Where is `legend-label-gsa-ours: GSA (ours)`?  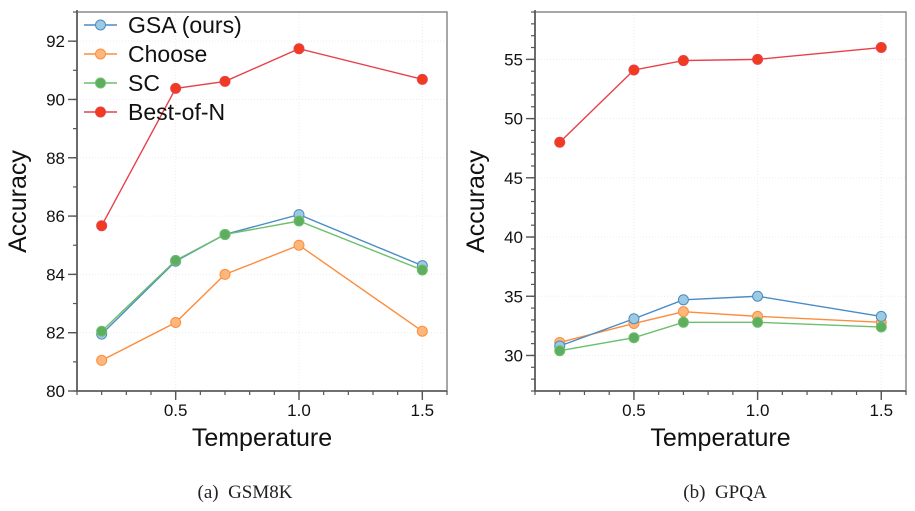
legend-label-gsa-ours: GSA (ours) is located at coordinates (185, 25).